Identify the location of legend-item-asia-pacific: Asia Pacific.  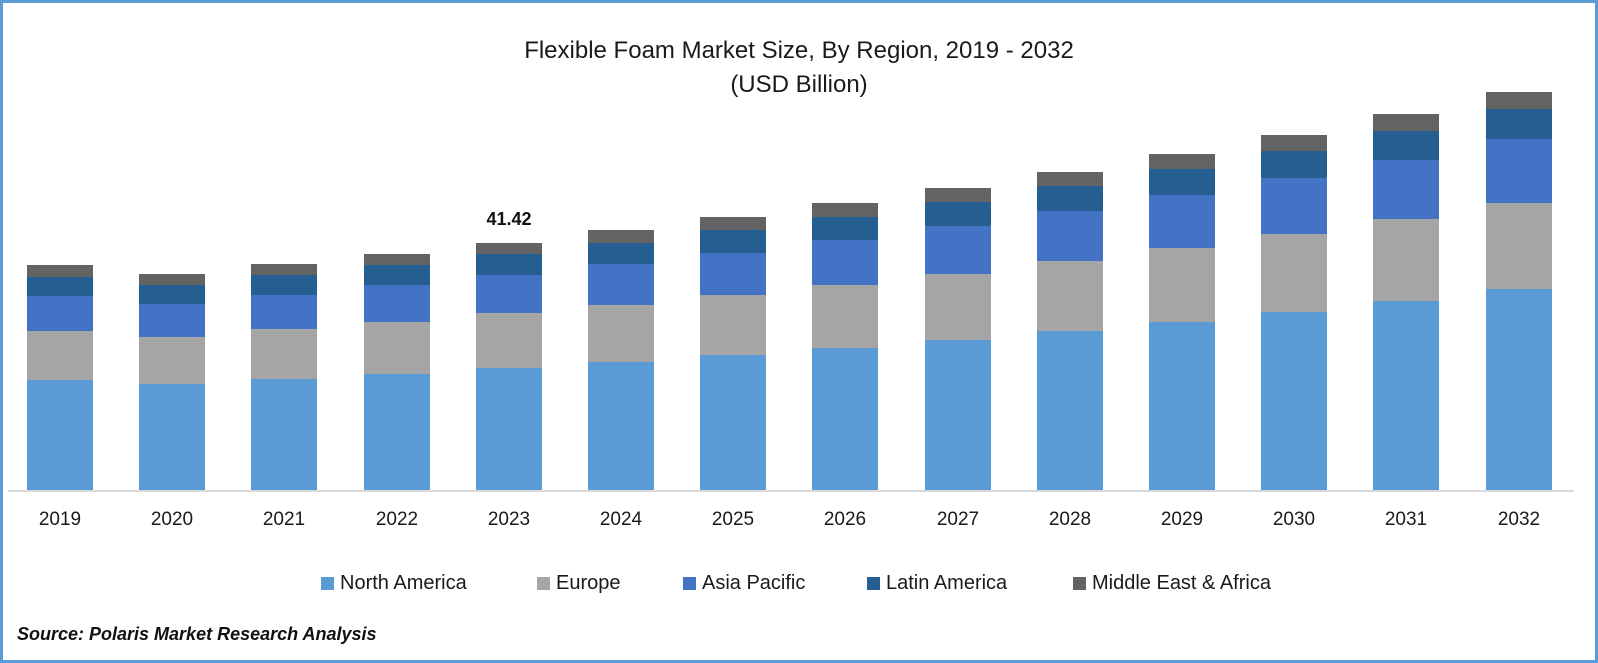
(744, 583).